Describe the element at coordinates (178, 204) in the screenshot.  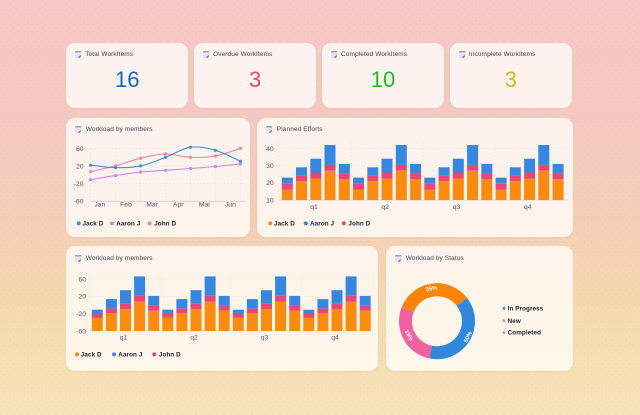
I see `svg-text: Apr` at that location.